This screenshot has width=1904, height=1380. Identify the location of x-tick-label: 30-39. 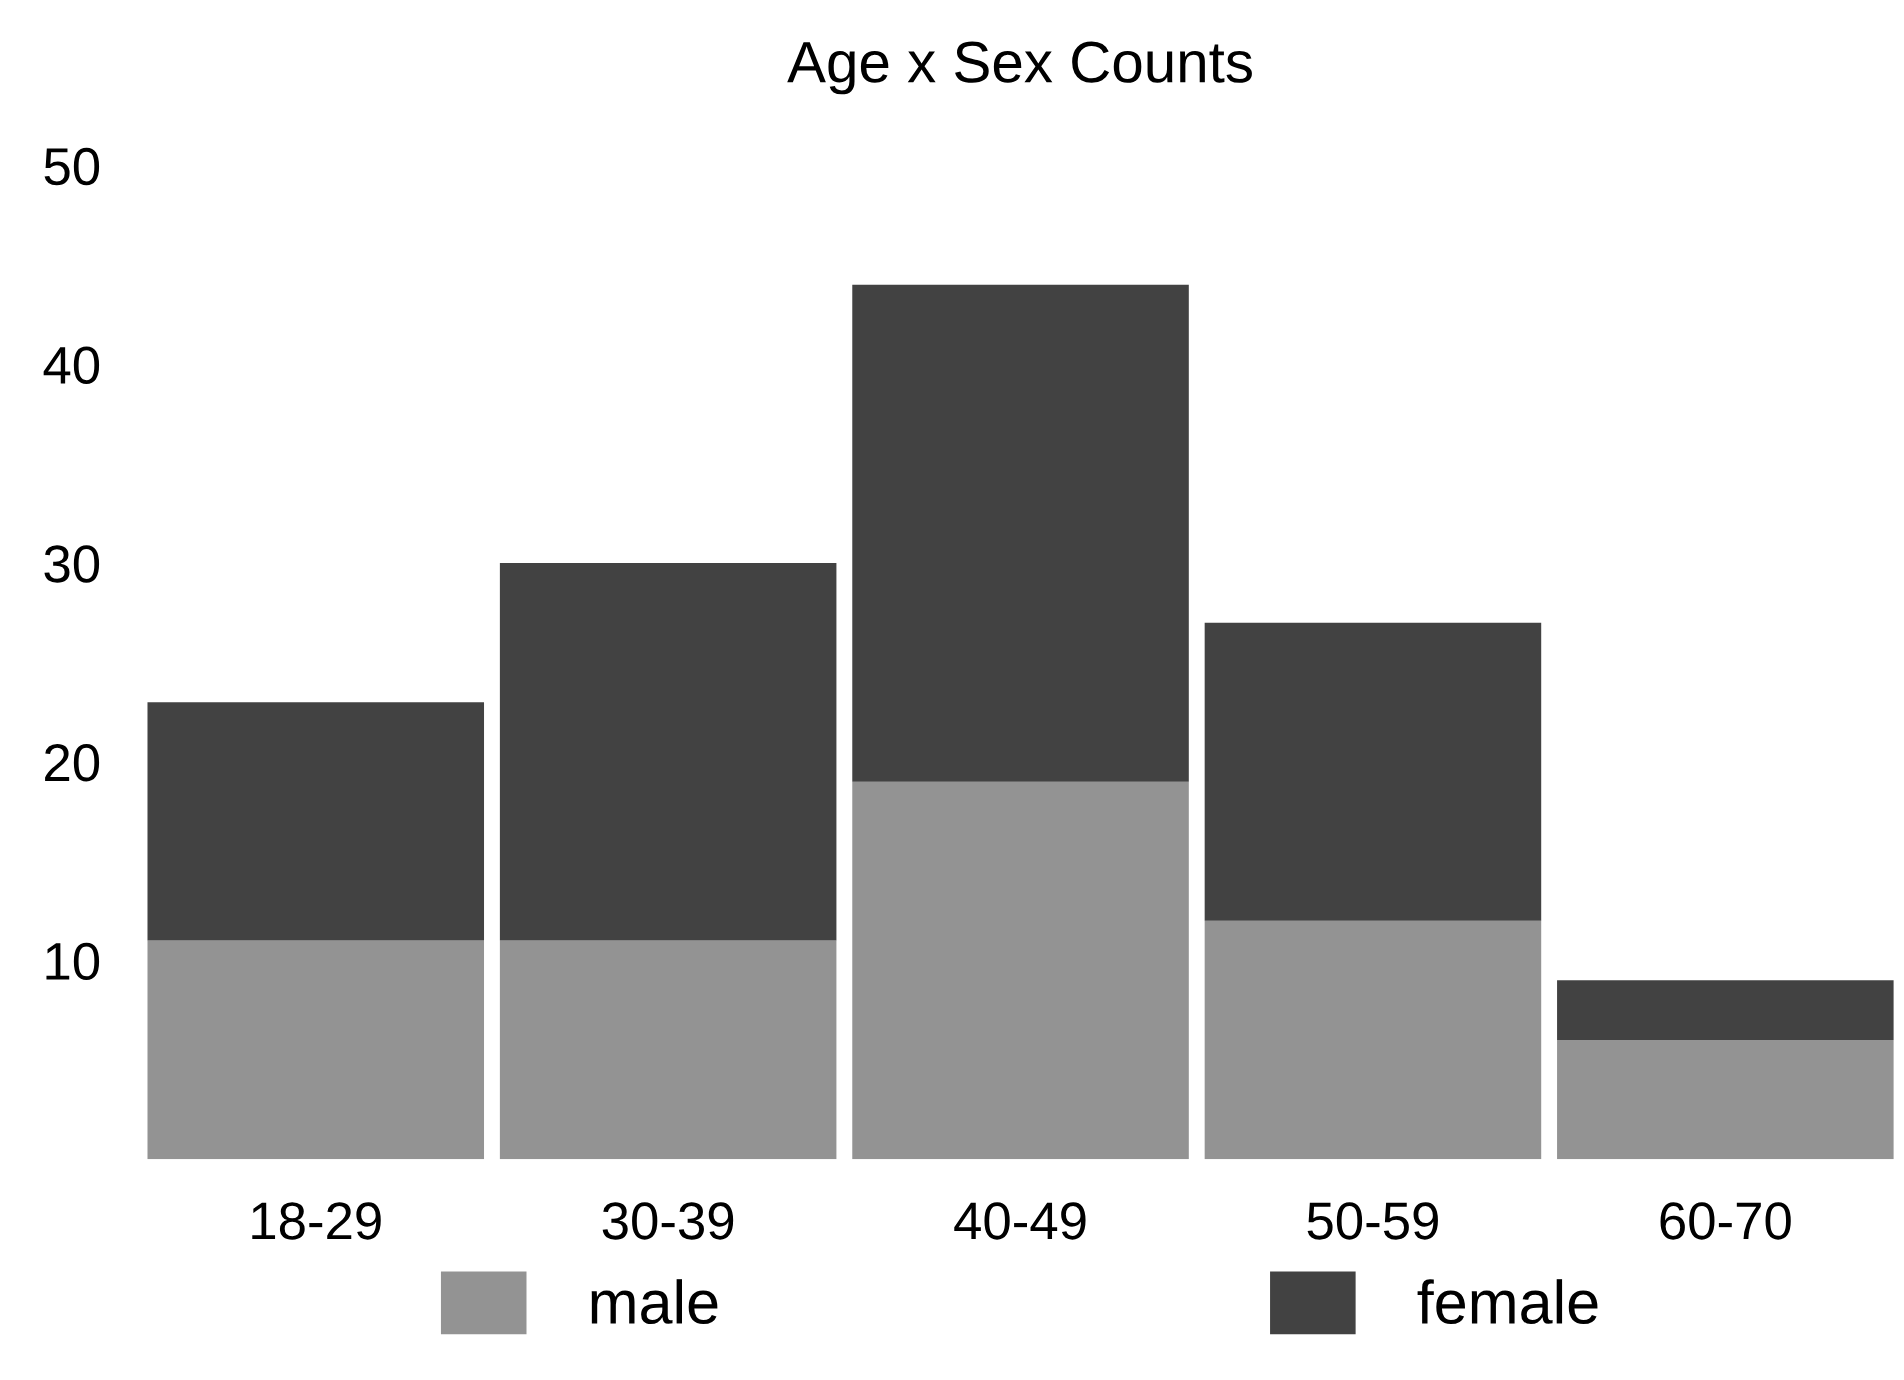
(668, 1221).